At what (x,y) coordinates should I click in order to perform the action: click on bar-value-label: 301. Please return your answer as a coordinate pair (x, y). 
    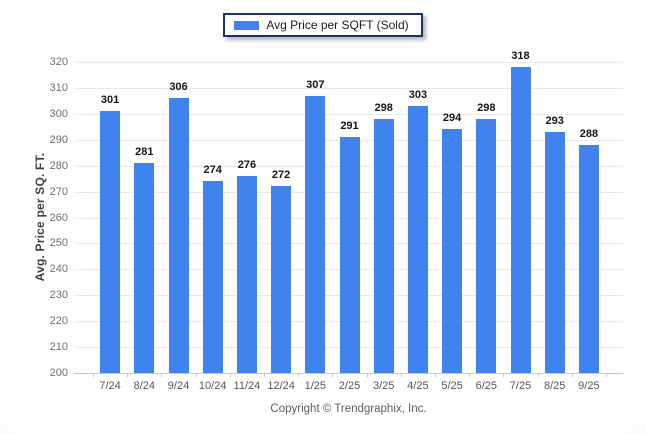
    Looking at the image, I should click on (110, 100).